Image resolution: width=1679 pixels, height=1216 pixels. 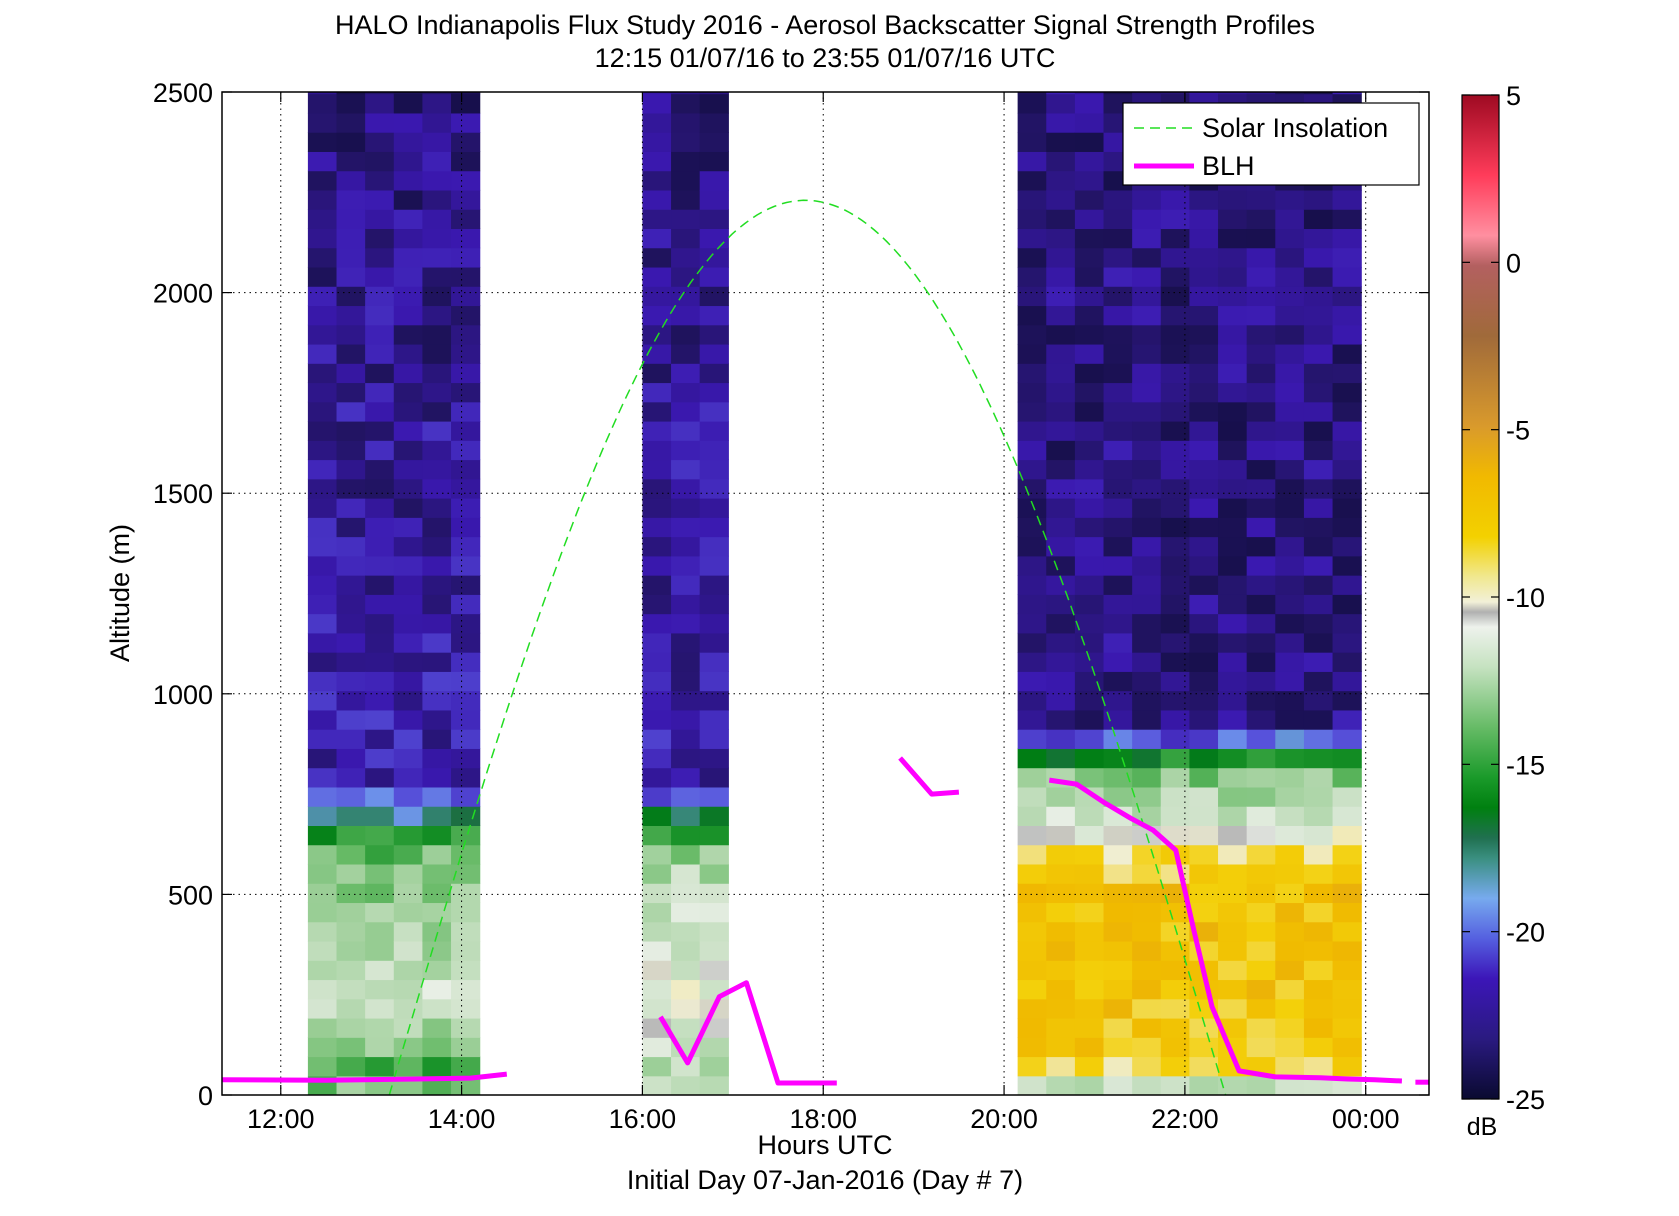 What do you see at coordinates (205, 1096) in the screenshot?
I see `y-tick-label: 0` at bounding box center [205, 1096].